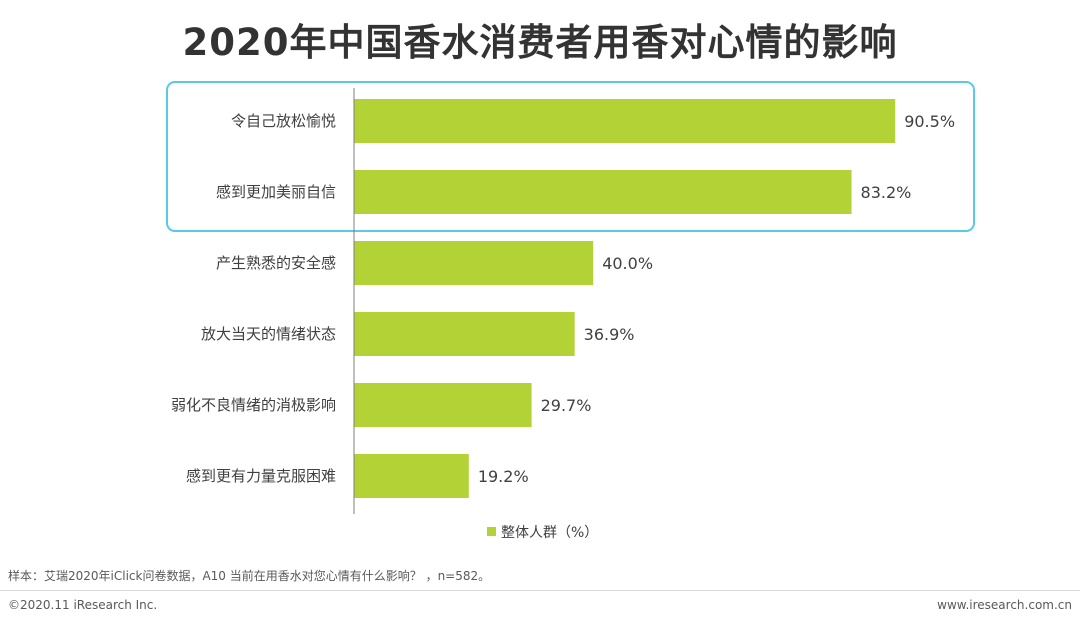 The image size is (1080, 624). What do you see at coordinates (540, 590) in the screenshot?
I see `footer-divider` at bounding box center [540, 590].